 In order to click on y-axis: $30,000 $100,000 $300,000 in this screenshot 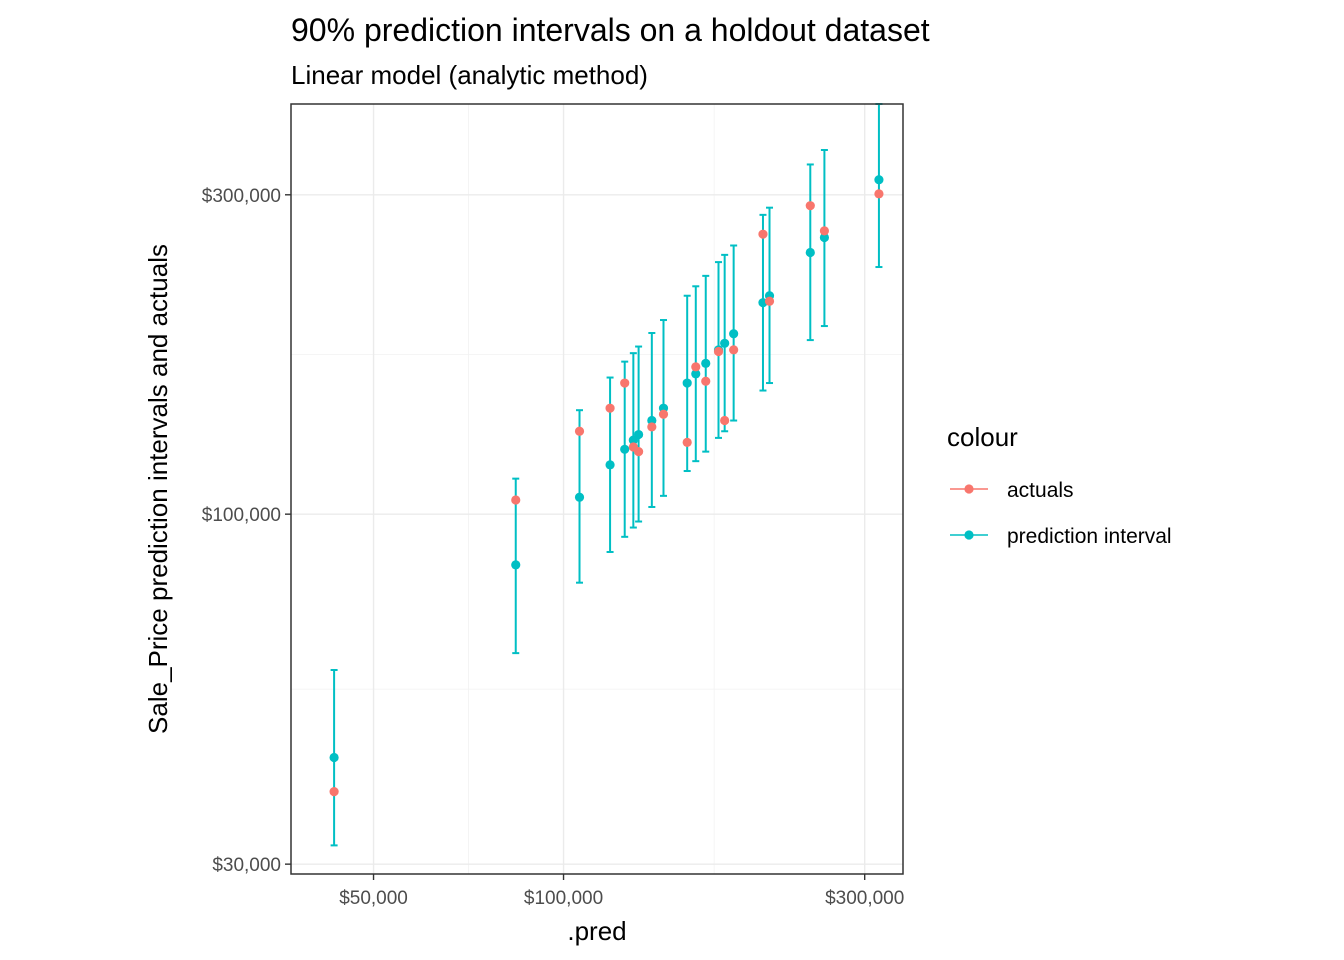, I will do `click(246, 531)`.